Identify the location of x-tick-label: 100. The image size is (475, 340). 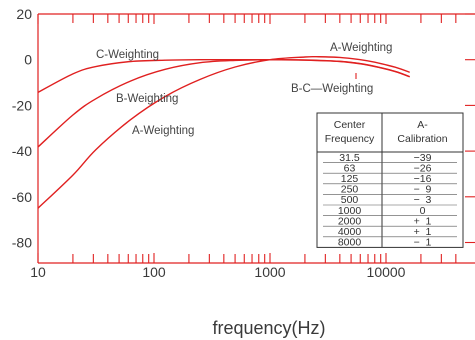
(154, 272).